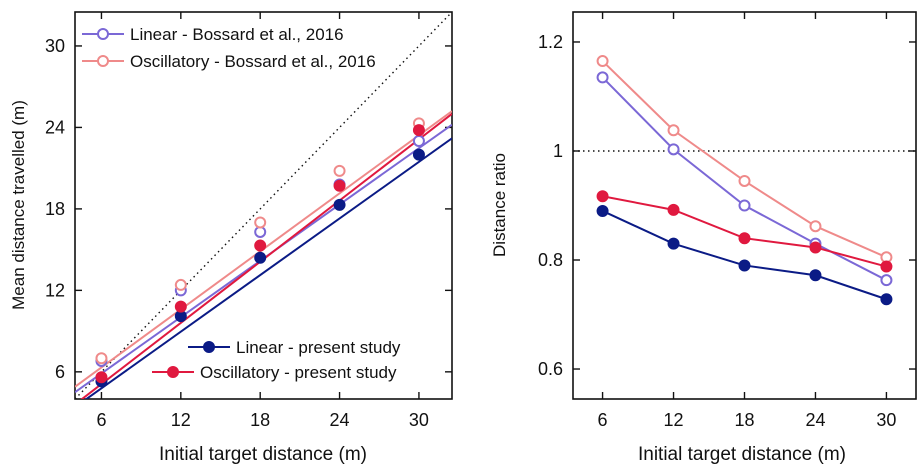 The width and height of the screenshot is (920, 470). What do you see at coordinates (18, 205) in the screenshot?
I see `y-axis-label: Mean distance travelled (m)` at bounding box center [18, 205].